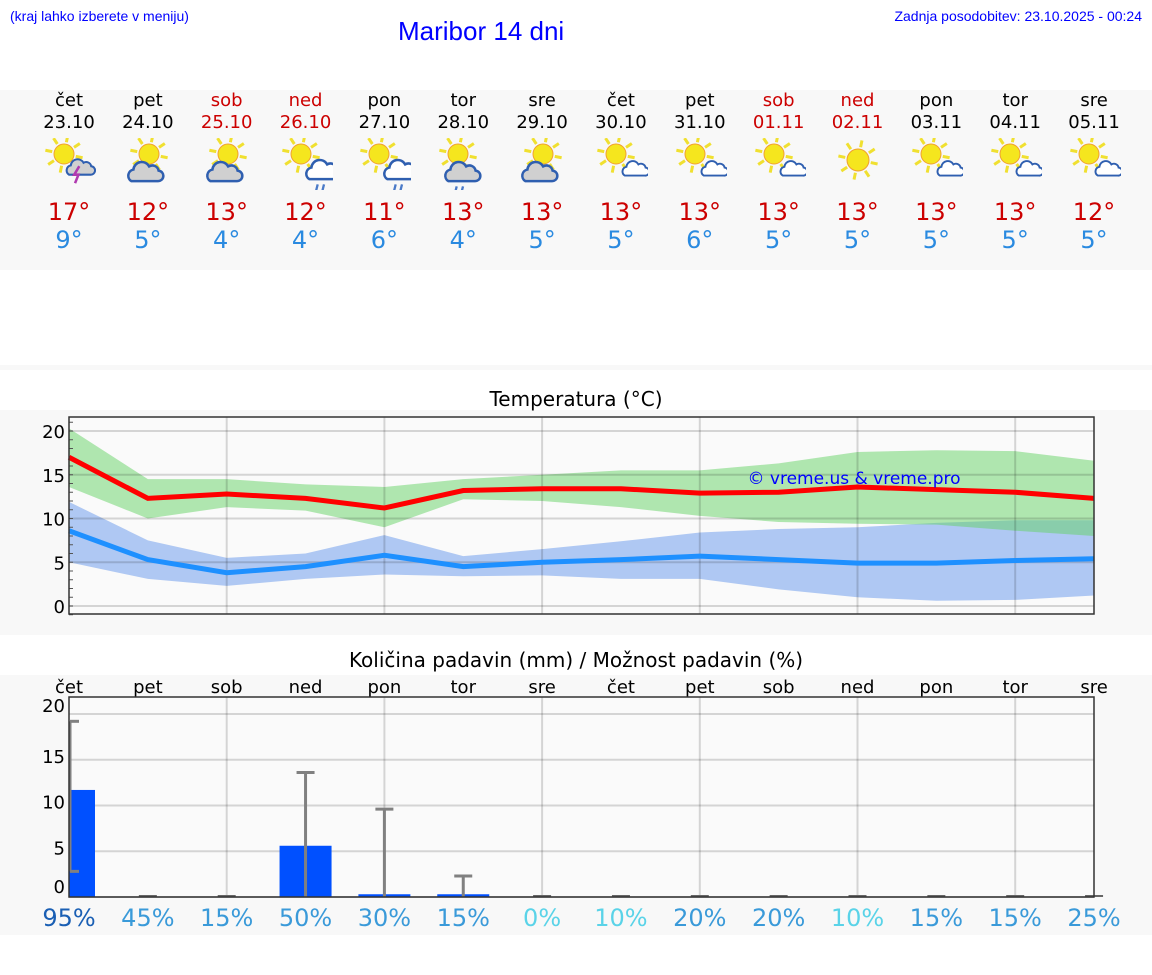  I want to click on sun-thunderstorm-icon, so click(70, 161).